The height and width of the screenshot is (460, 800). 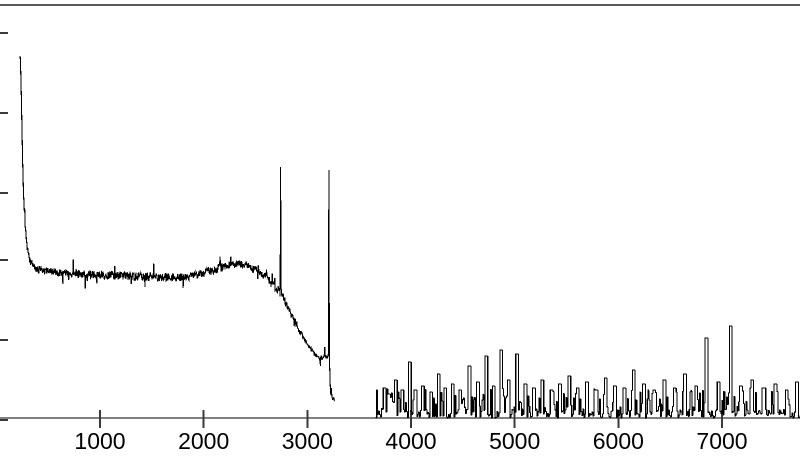 I want to click on noise-floor-trace, so click(x=587, y=372).